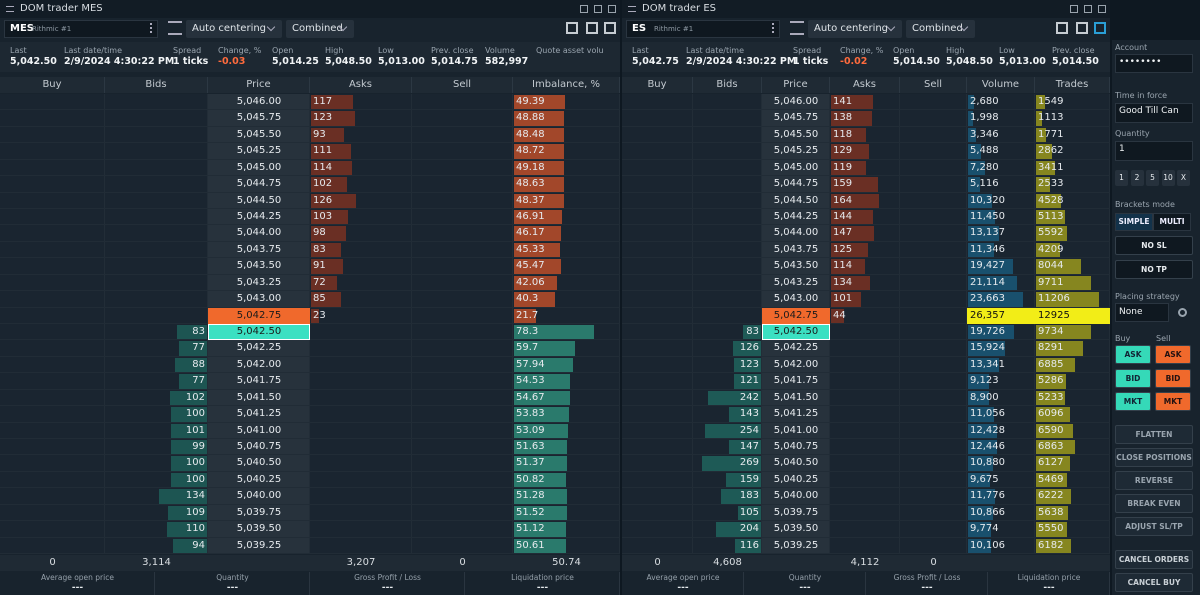 This screenshot has width=1200, height=595. What do you see at coordinates (843, 134) in the screenshot?
I see `asks-value: 118` at bounding box center [843, 134].